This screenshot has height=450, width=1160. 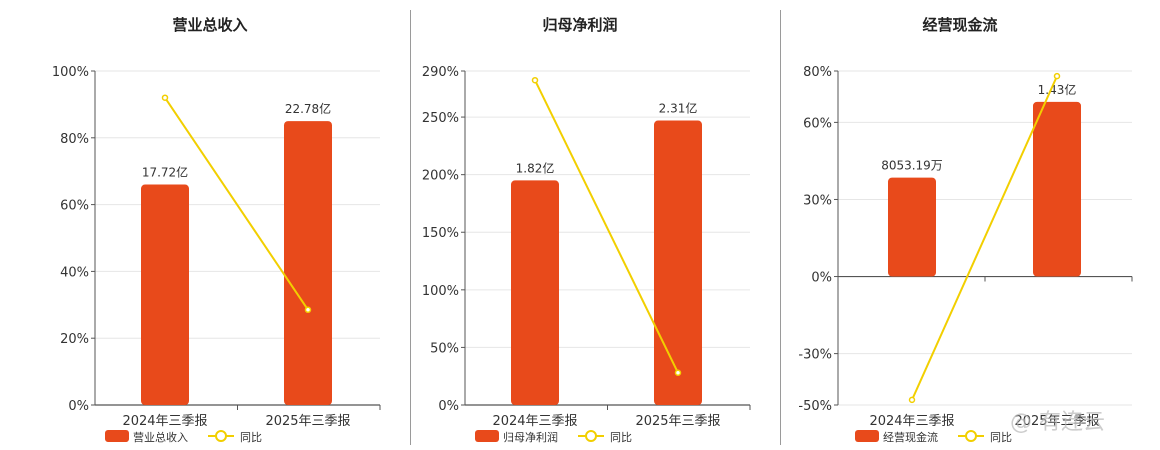 I want to click on y-tick-label: 50%, so click(x=444, y=348).